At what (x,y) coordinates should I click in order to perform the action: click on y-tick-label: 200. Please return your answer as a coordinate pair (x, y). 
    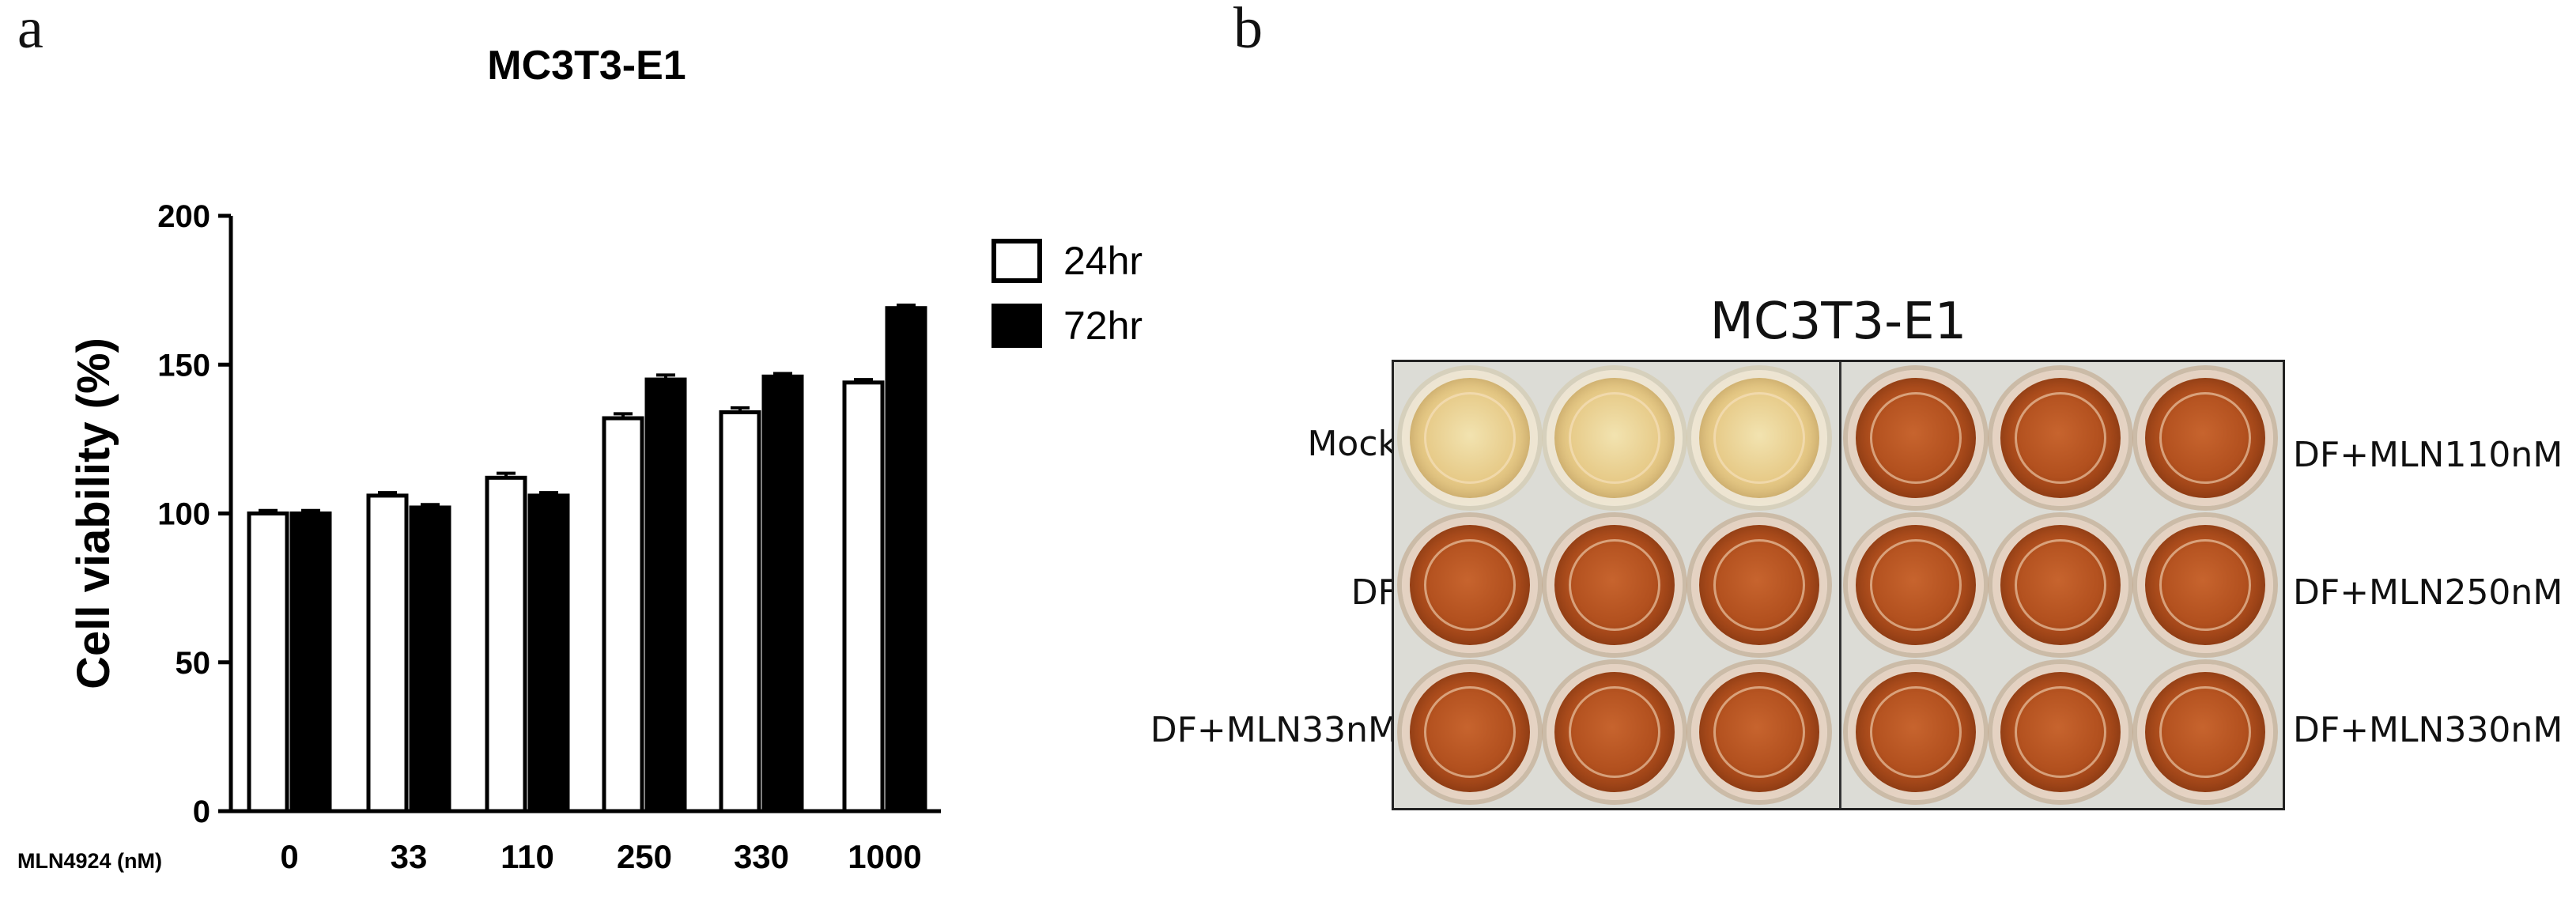
    Looking at the image, I should click on (183, 217).